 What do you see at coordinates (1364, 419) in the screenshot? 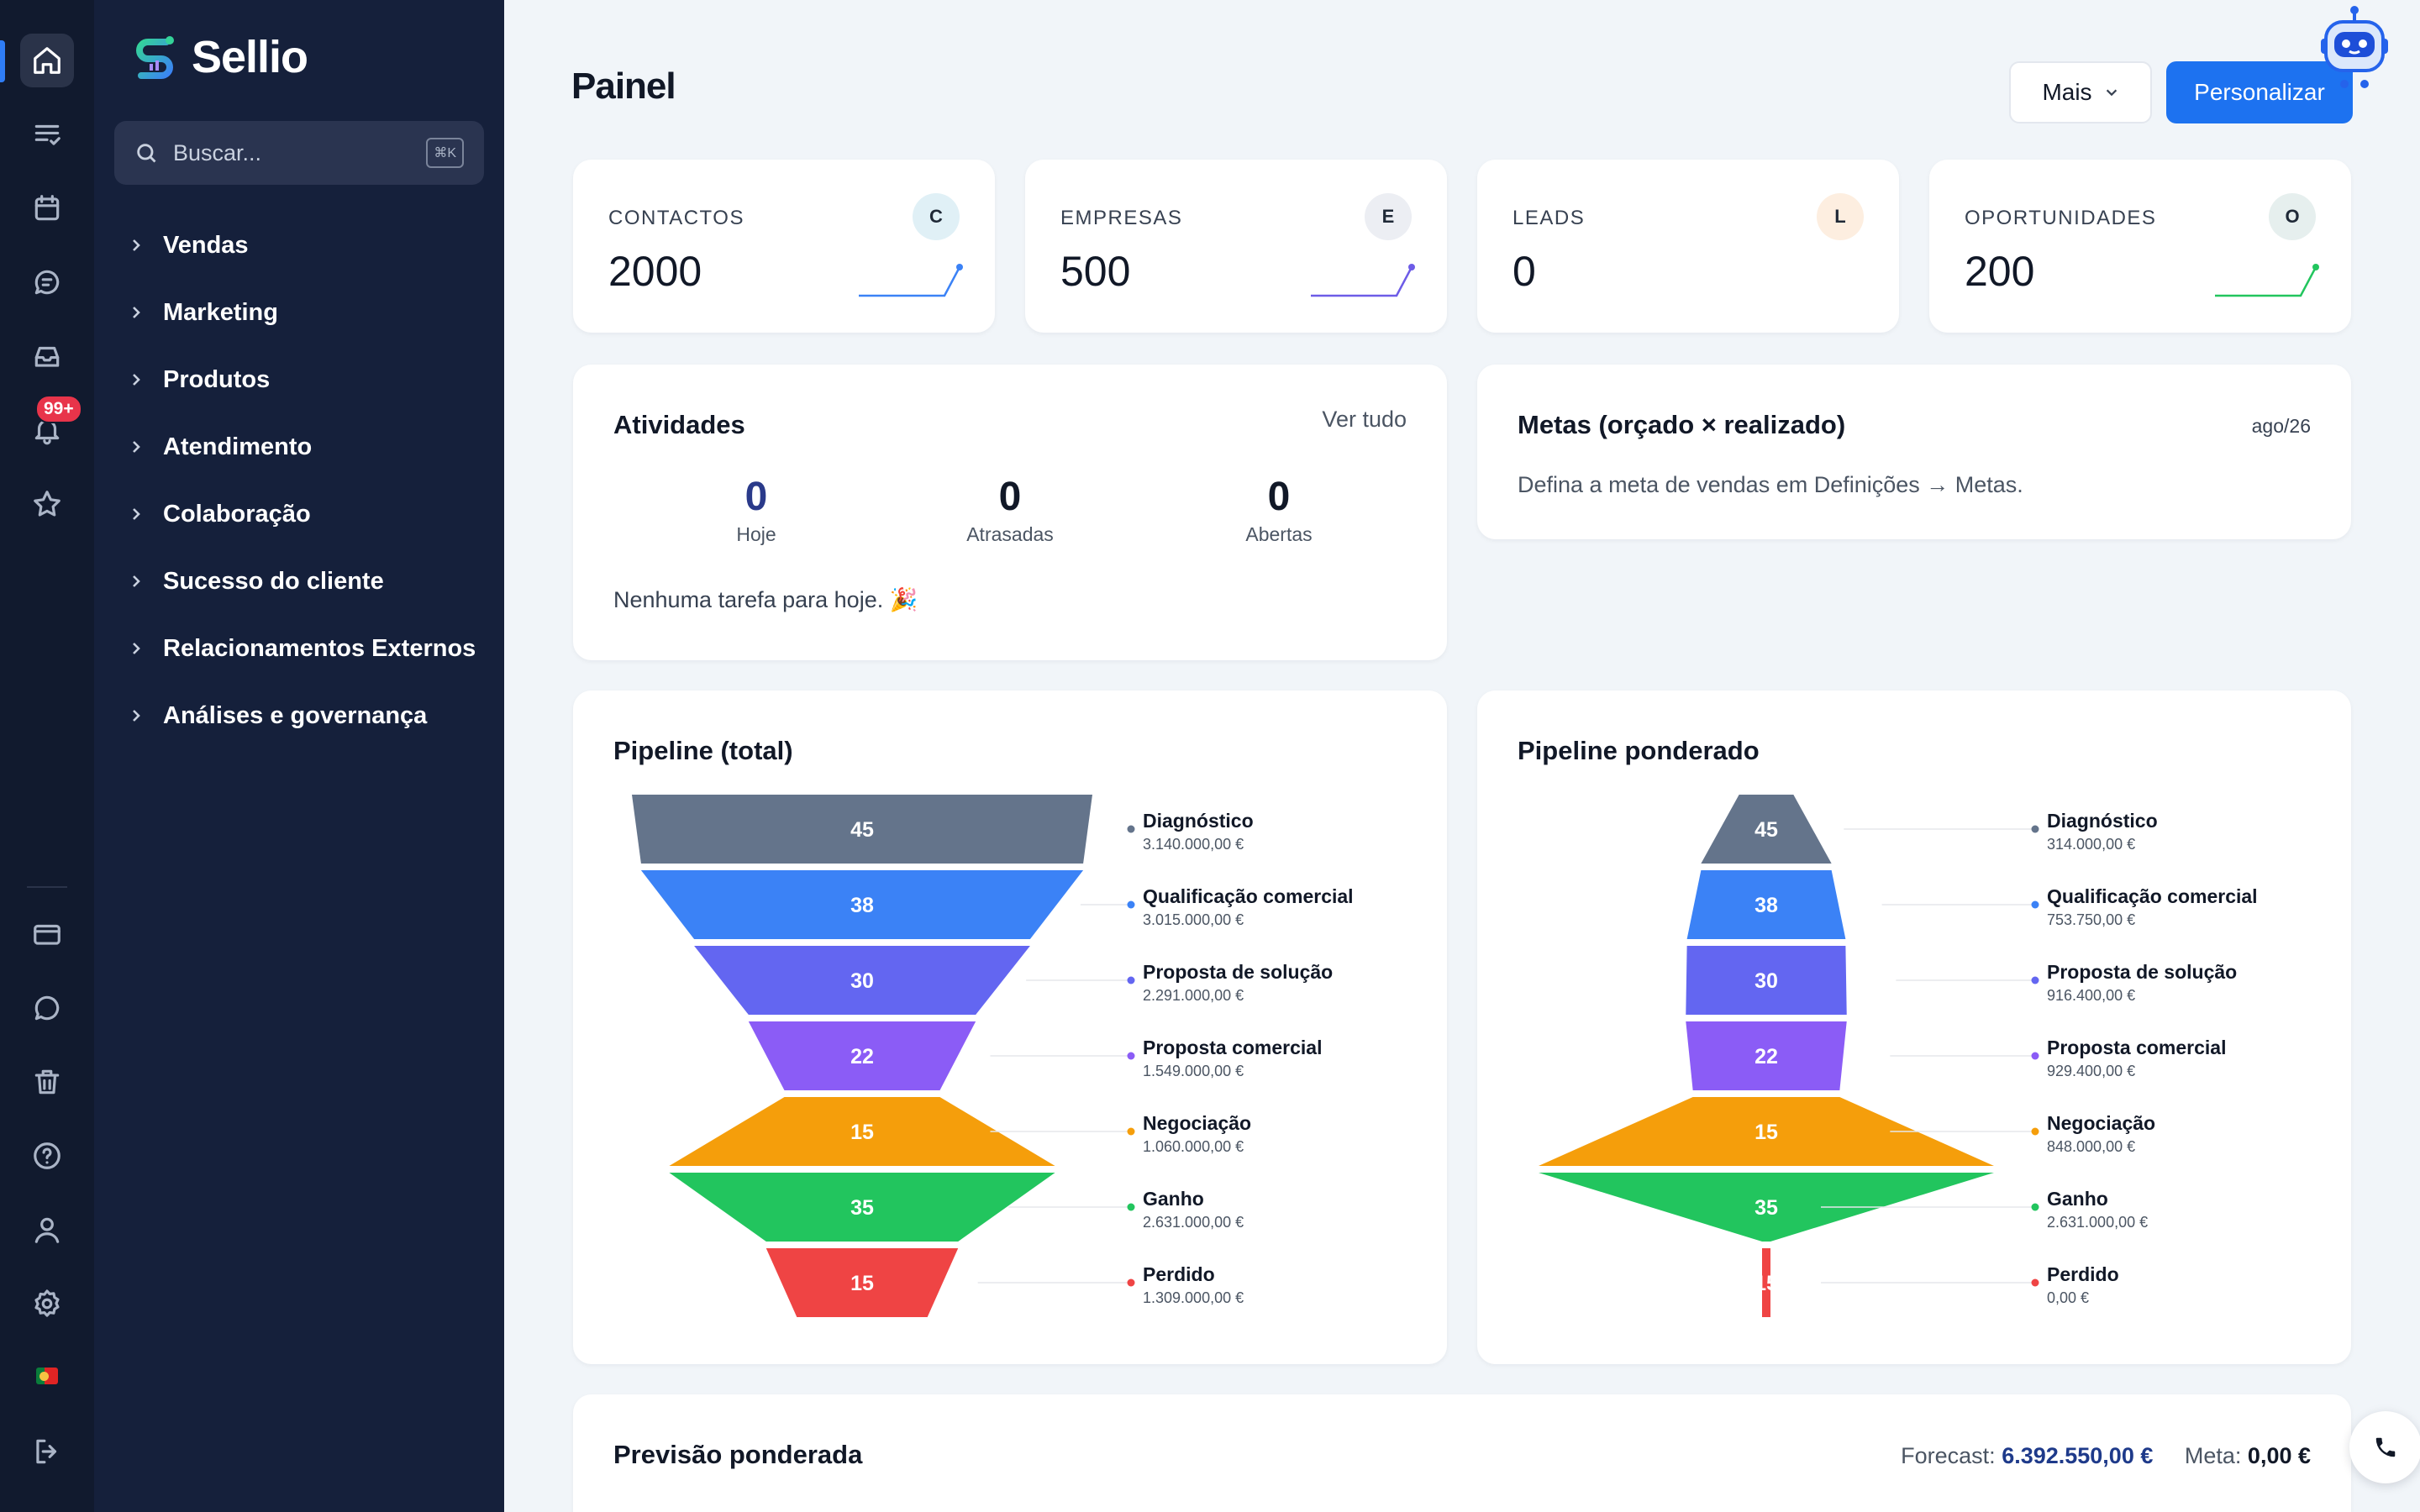
I see `see-all-link: Ver tudo` at bounding box center [1364, 419].